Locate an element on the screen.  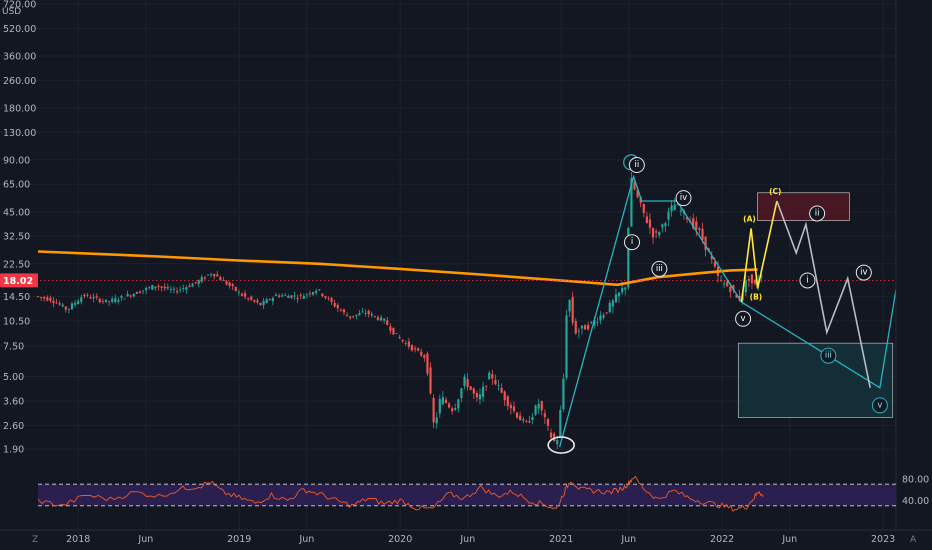
last-price-tag-box is located at coordinates (19, 280).